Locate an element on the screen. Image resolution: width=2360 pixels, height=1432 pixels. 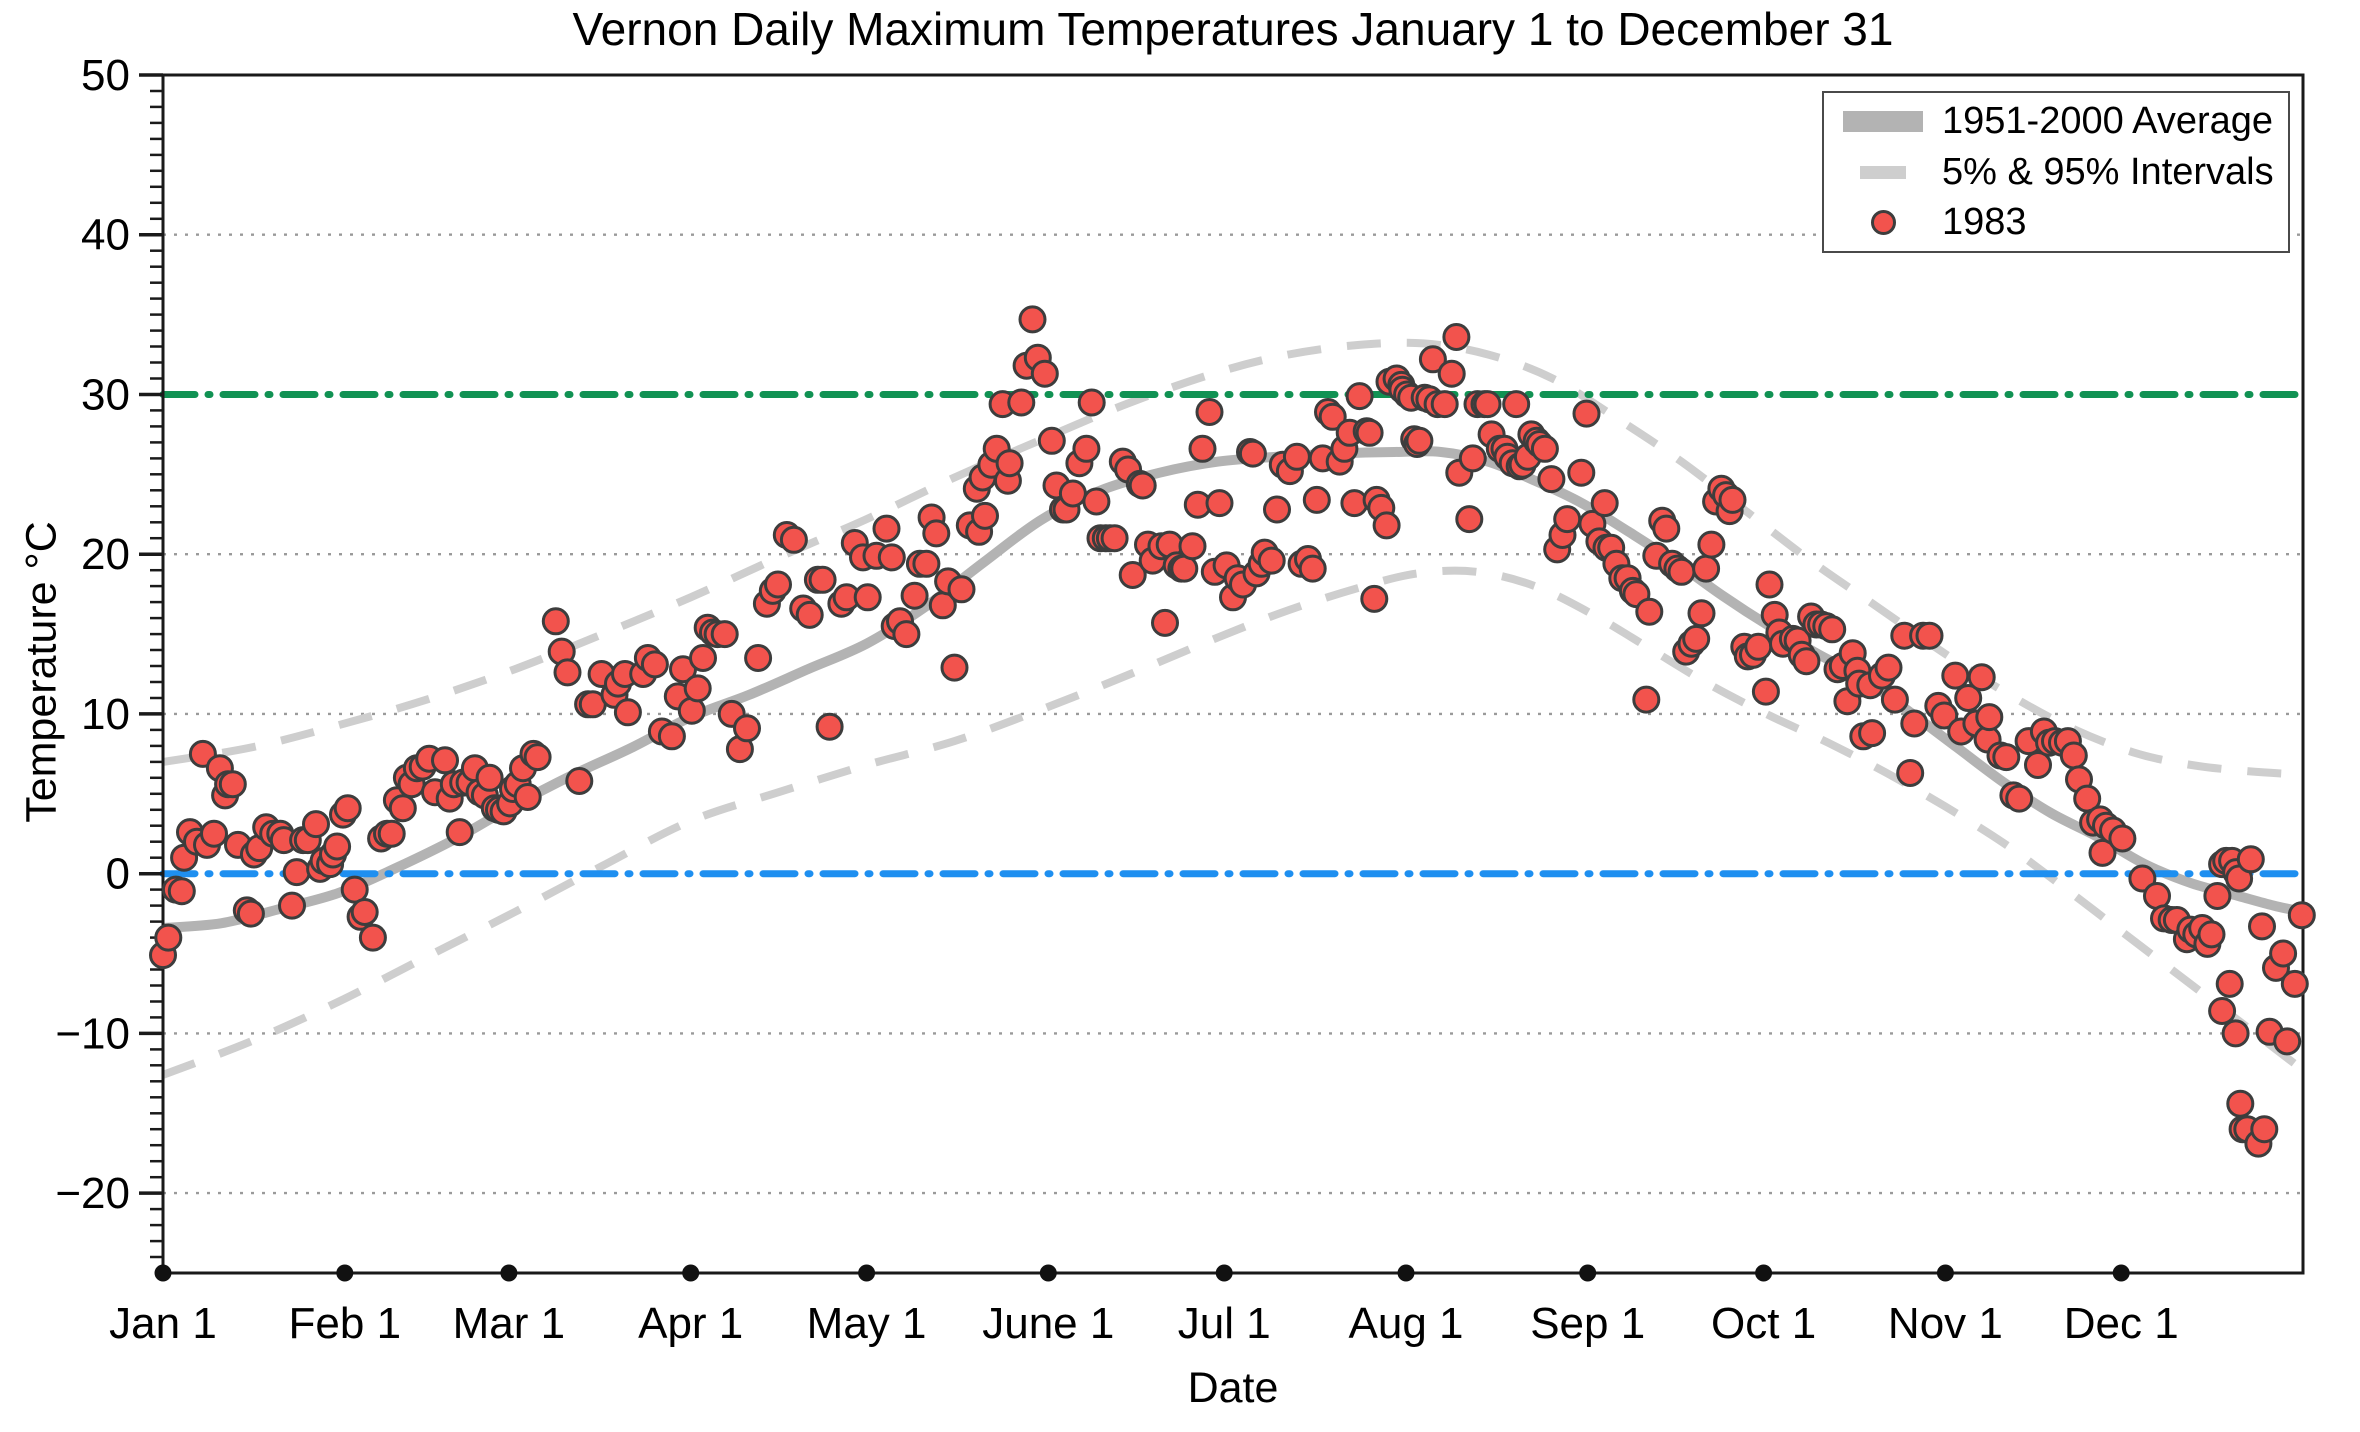
y-tick-label: −10 is located at coordinates (92, 1033).